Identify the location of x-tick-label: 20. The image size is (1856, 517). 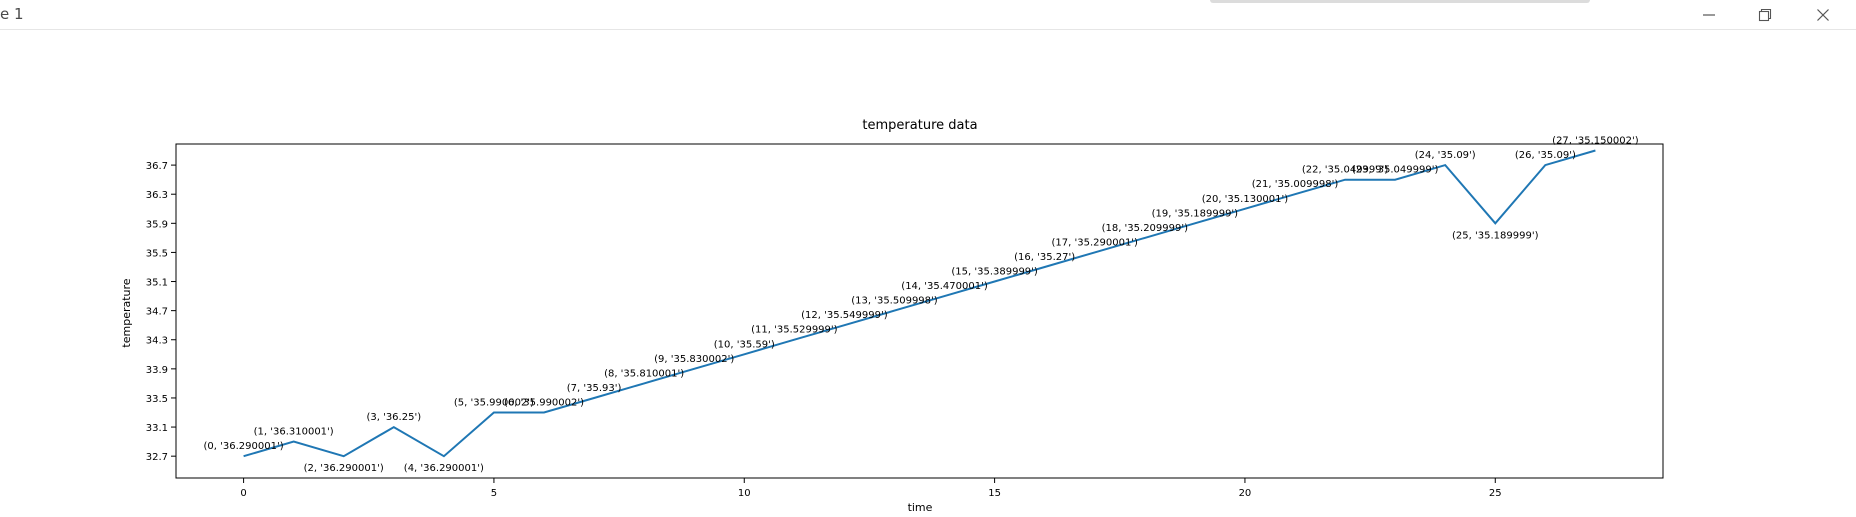
(1245, 493).